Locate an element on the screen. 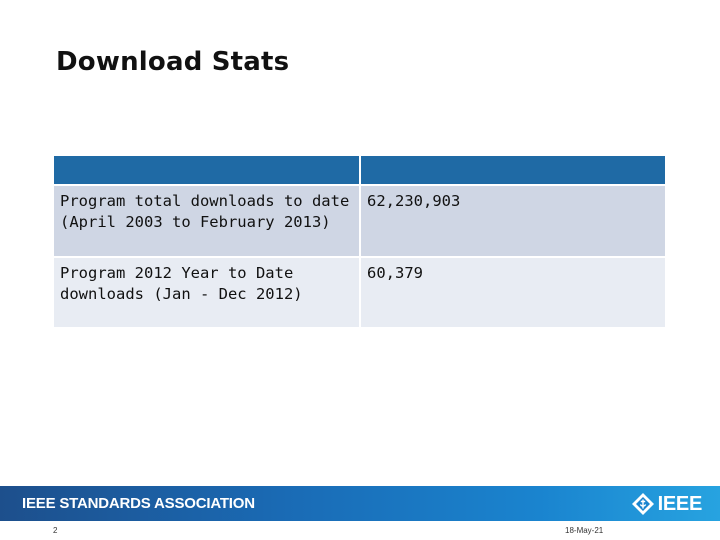 The image size is (720, 540). table-header-cell-value is located at coordinates (512, 171).